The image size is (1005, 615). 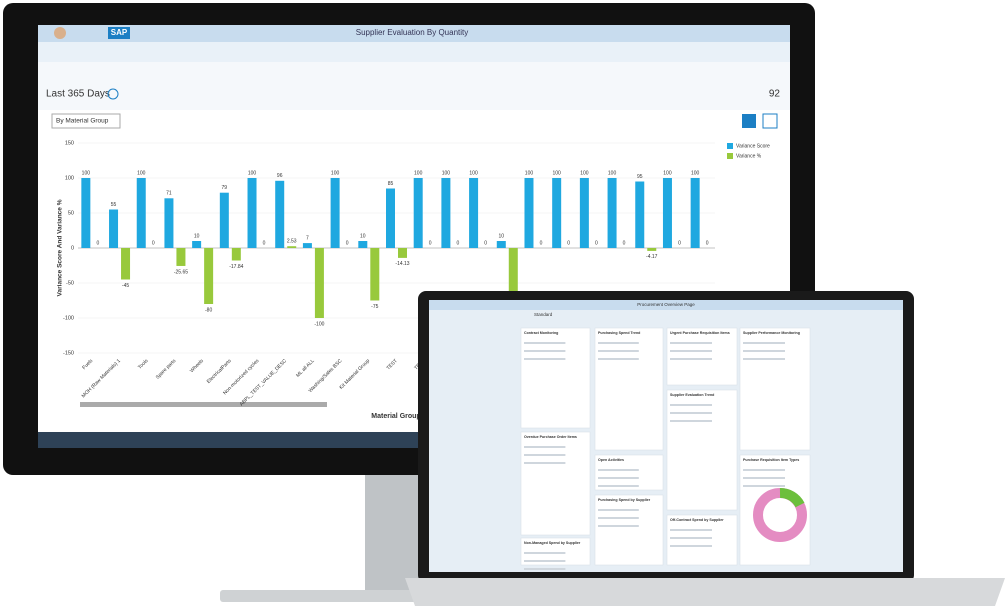 I want to click on y-tick-label: 50, so click(x=71, y=213).